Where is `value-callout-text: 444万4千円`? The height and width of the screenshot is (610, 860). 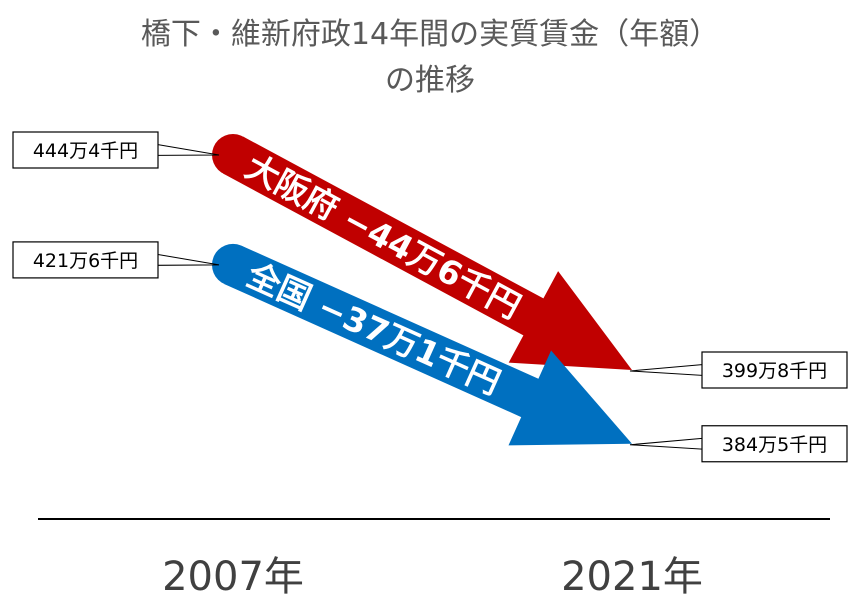 value-callout-text: 444万4千円 is located at coordinates (85, 151).